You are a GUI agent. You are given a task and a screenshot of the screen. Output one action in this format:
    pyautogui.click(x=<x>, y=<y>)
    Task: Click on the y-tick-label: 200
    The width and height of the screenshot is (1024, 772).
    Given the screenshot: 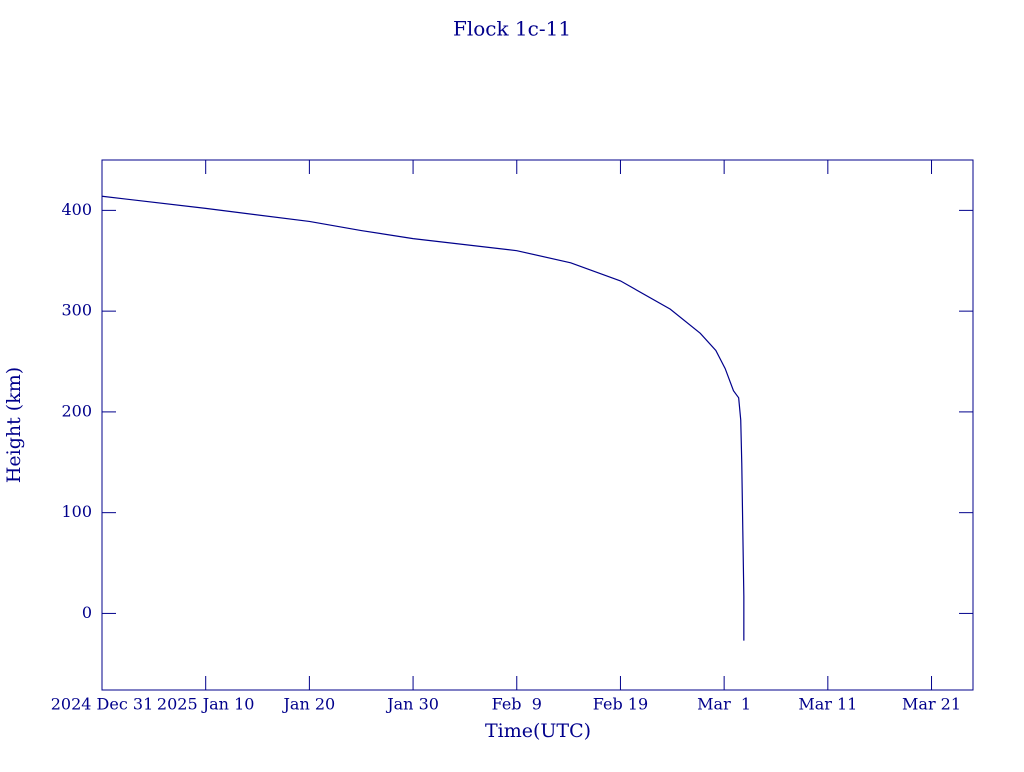 What is the action you would take?
    pyautogui.click(x=76, y=410)
    